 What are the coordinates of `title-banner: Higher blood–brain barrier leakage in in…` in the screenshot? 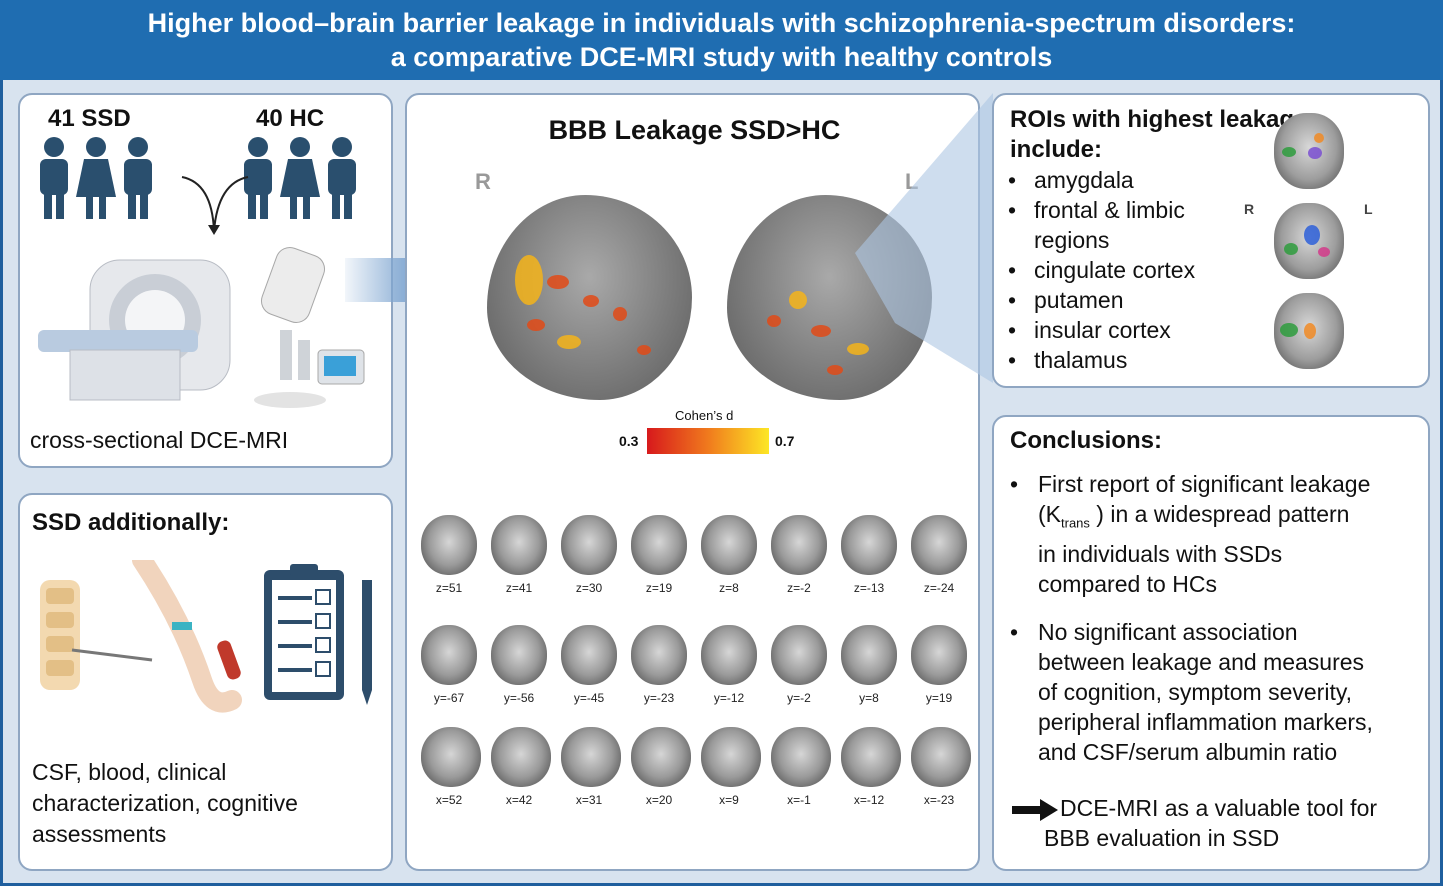 It's located at (721, 40).